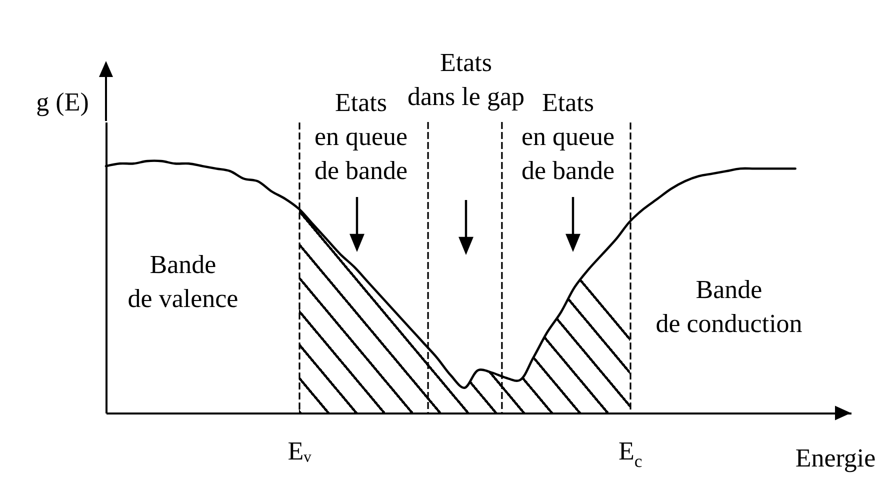 Image resolution: width=881 pixels, height=482 pixels. I want to click on x-axis-title: Energie, so click(835, 458).